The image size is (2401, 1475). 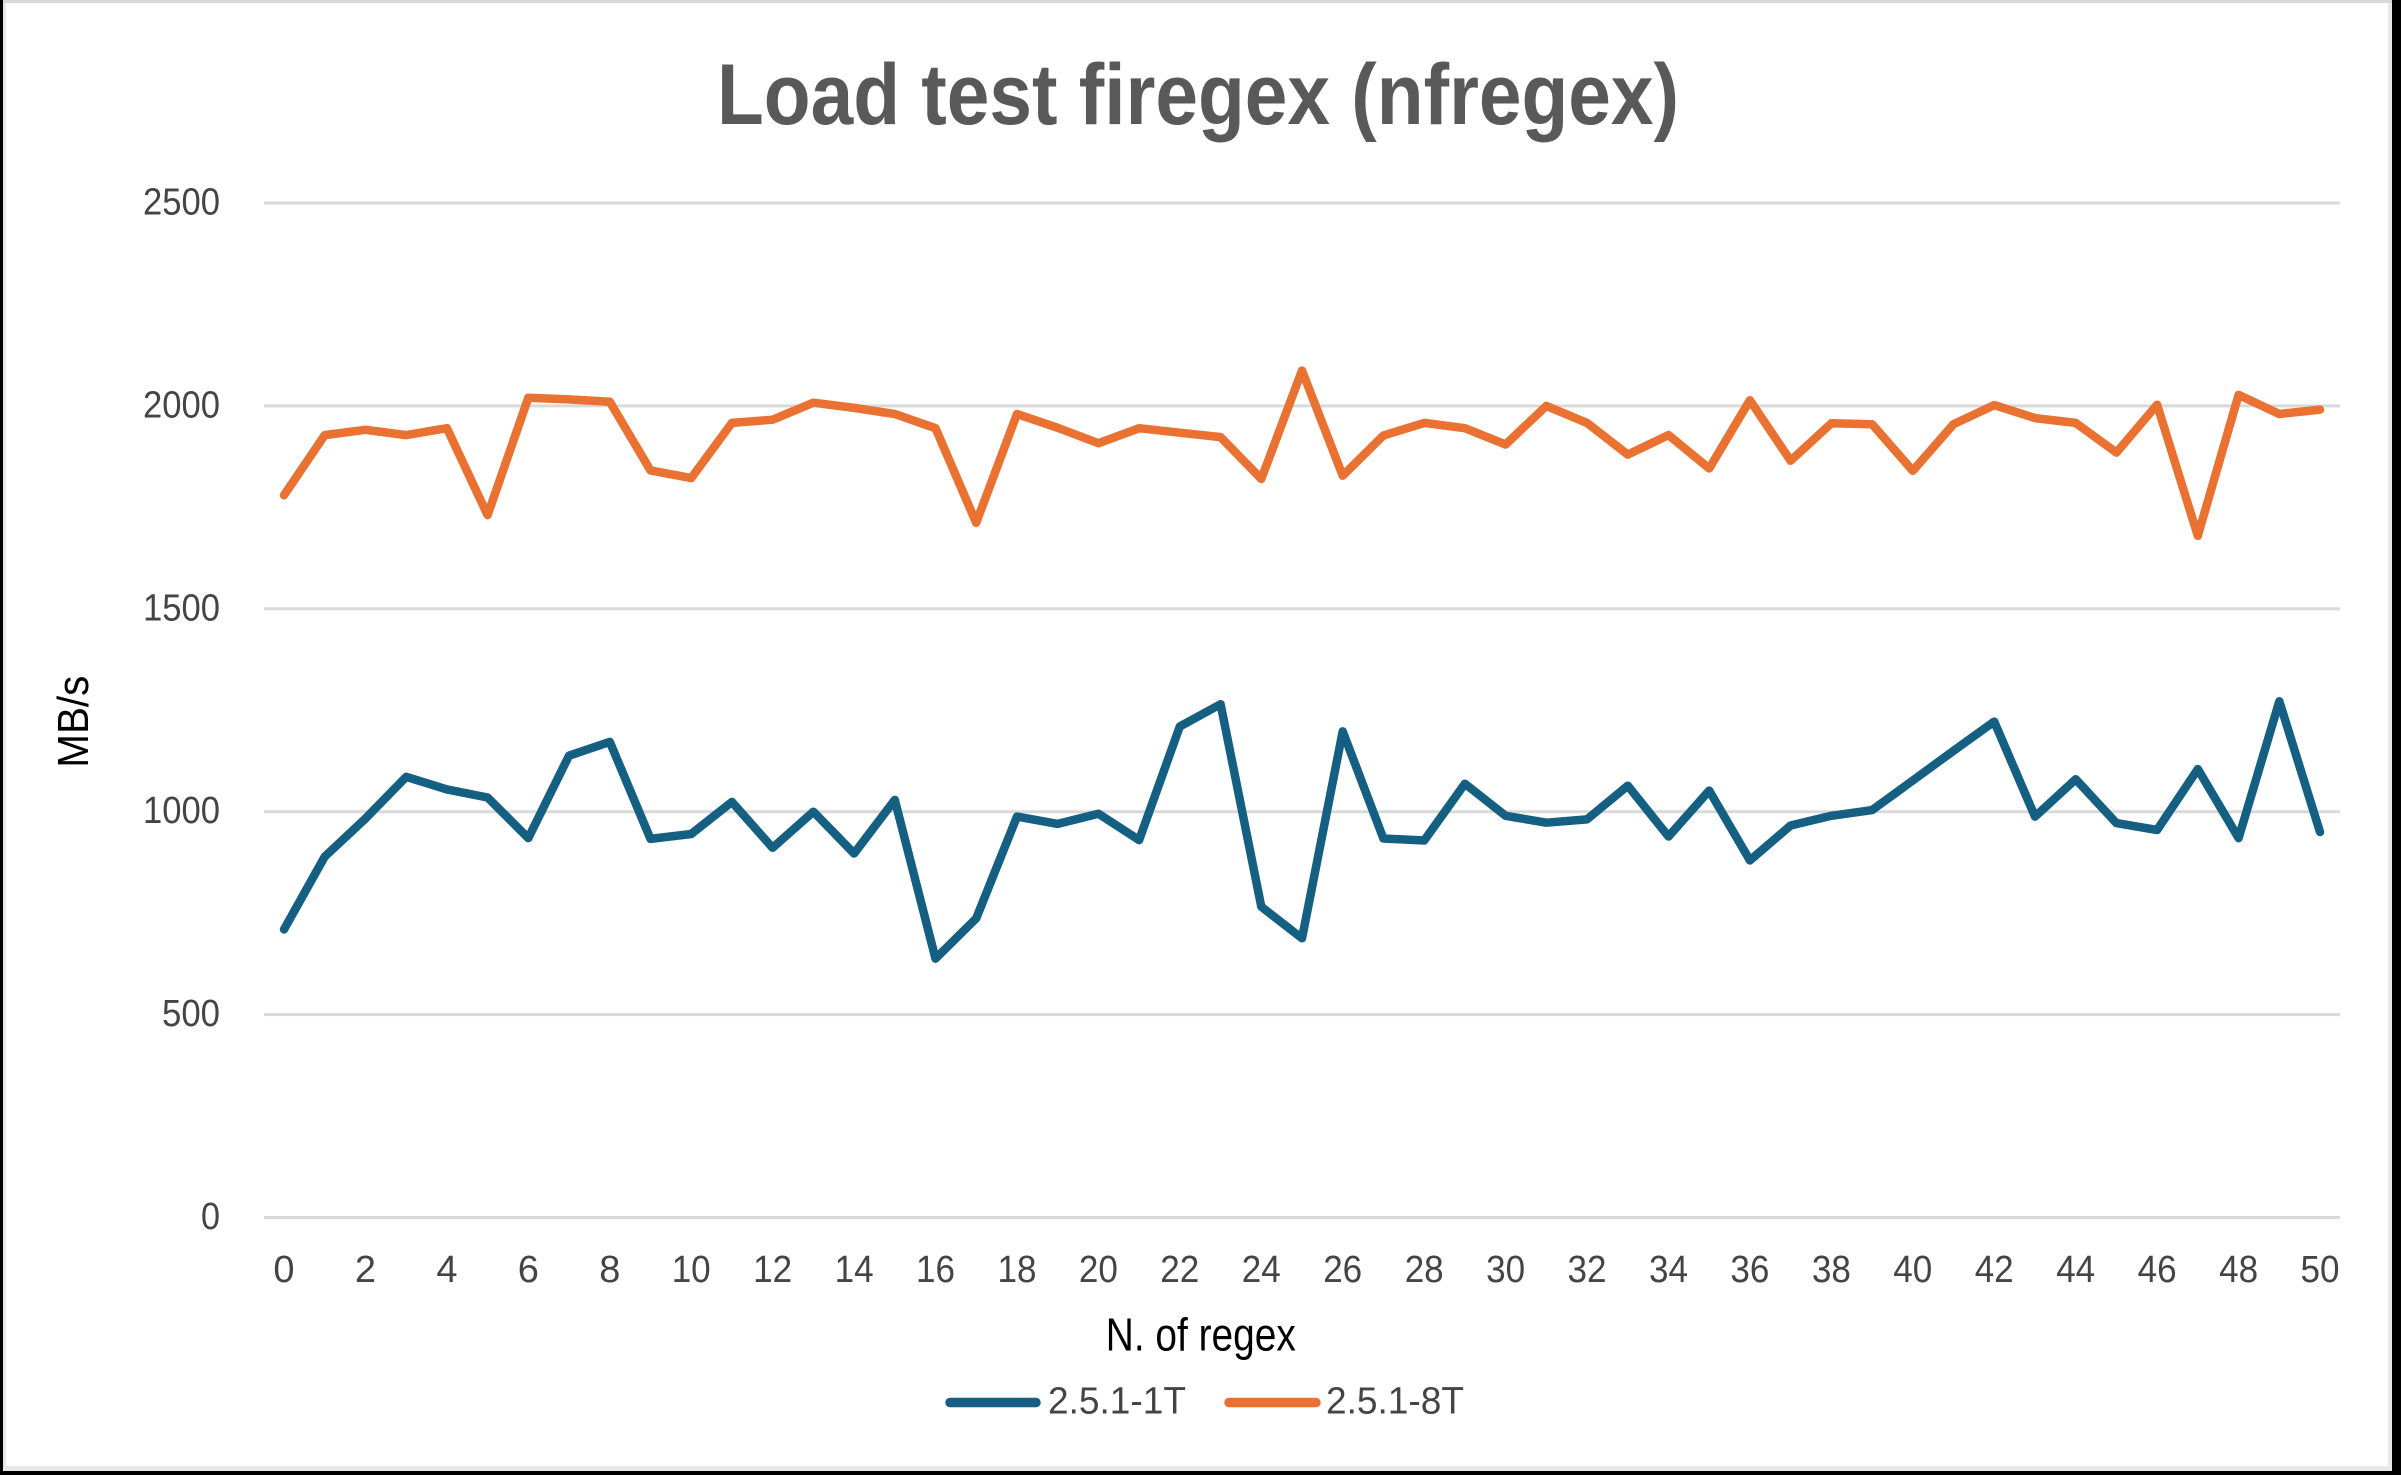 I want to click on svg-text: 48, so click(x=2238, y=1270).